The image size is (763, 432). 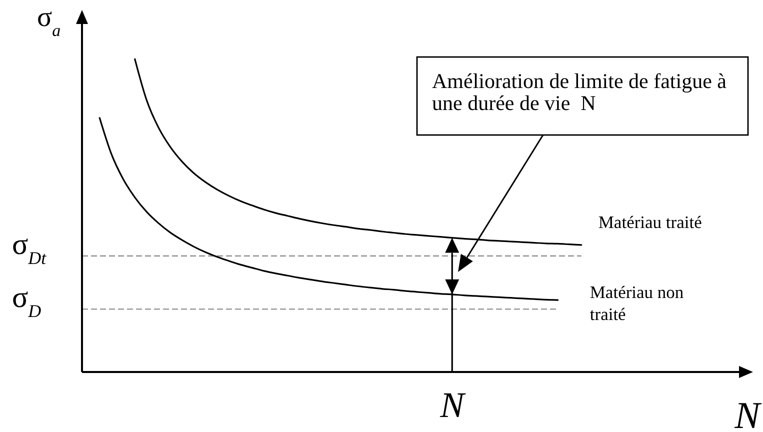 I want to click on y-axis-title: σ$_{a}$, so click(x=49, y=21).